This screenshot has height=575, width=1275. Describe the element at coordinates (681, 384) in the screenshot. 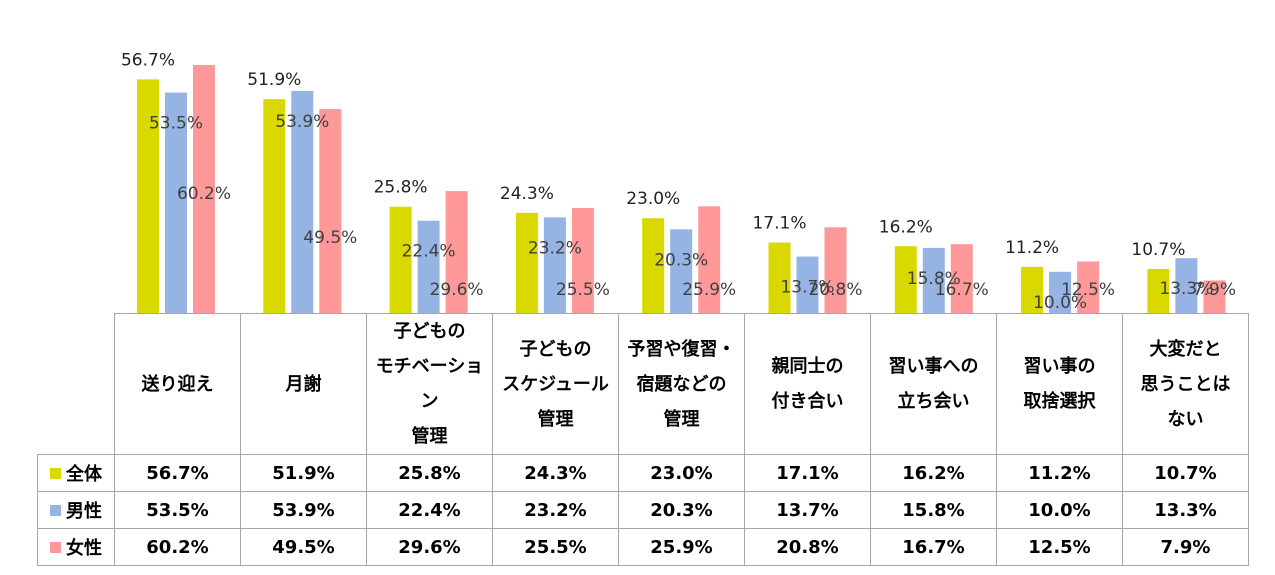

I see `category-header-4: 予習や復習・ 宿題などの 管理` at that location.